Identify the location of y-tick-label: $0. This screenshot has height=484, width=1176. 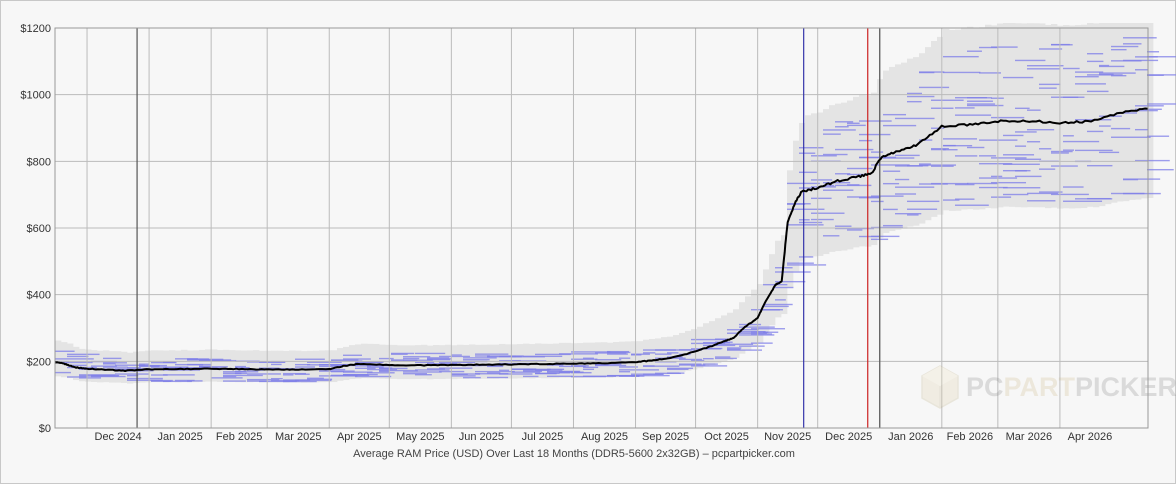
(45, 429).